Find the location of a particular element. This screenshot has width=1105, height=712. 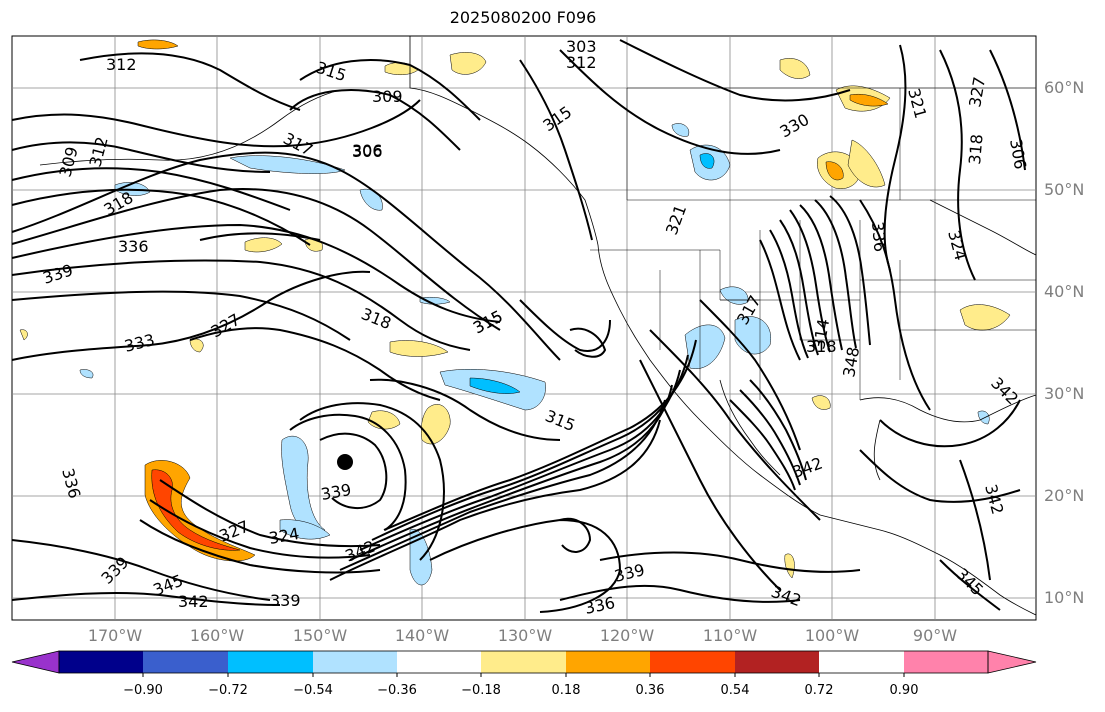

colorbar is located at coordinates (524, 663).